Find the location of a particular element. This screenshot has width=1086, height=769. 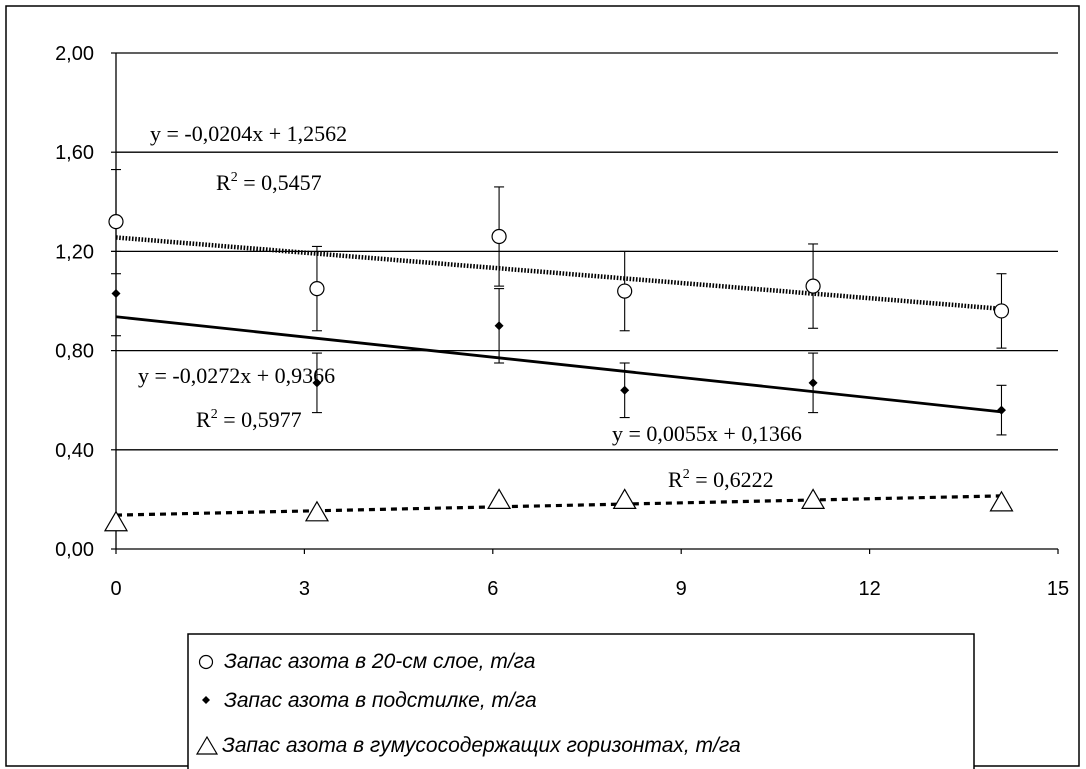

y-tick-label: 0,40 is located at coordinates (74, 451).